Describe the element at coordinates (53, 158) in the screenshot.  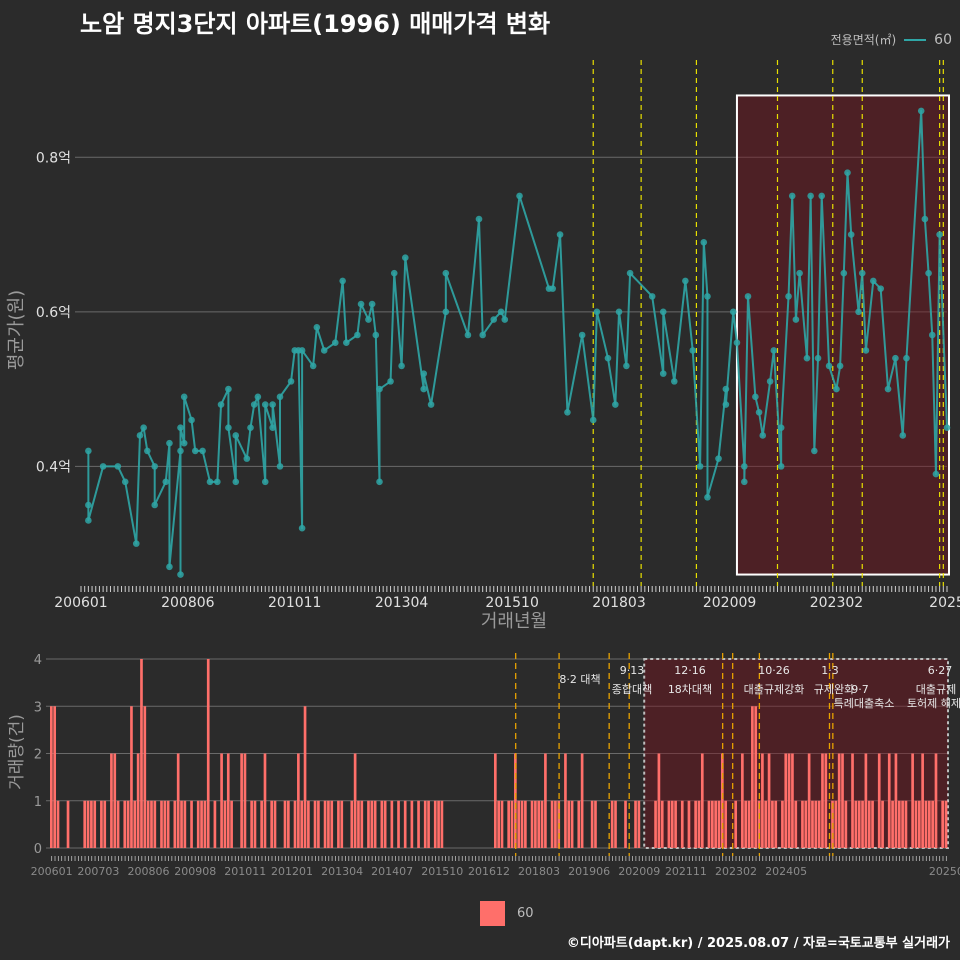
I see `y-tick-label: 0.8억` at that location.